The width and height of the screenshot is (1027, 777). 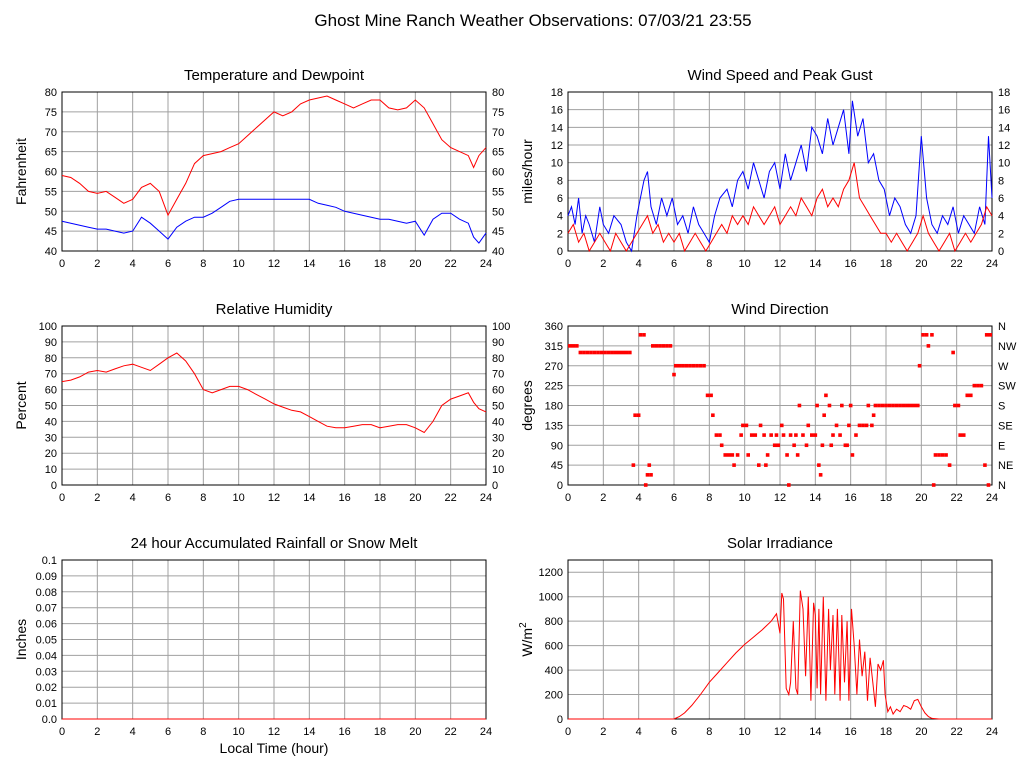 What do you see at coordinates (49, 561) in the screenshot?
I see `y-tick-label: 0.1` at bounding box center [49, 561].